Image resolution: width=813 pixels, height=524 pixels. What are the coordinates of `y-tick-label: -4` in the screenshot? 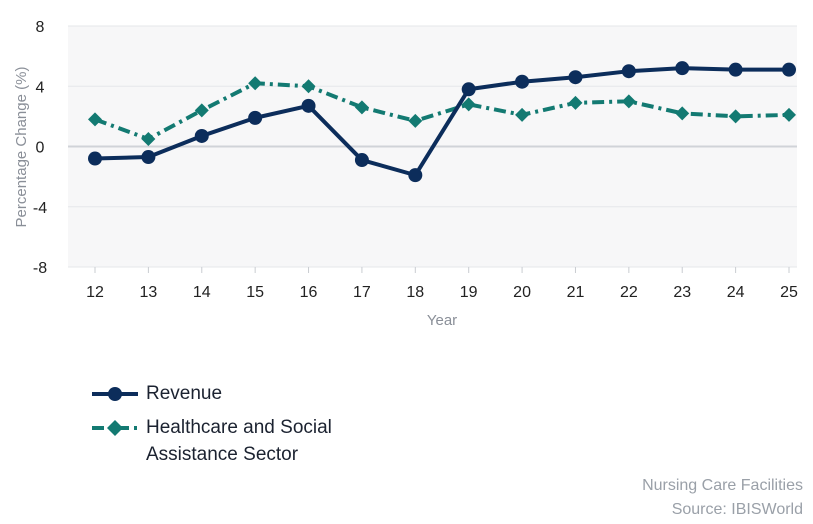 It's located at (40, 208).